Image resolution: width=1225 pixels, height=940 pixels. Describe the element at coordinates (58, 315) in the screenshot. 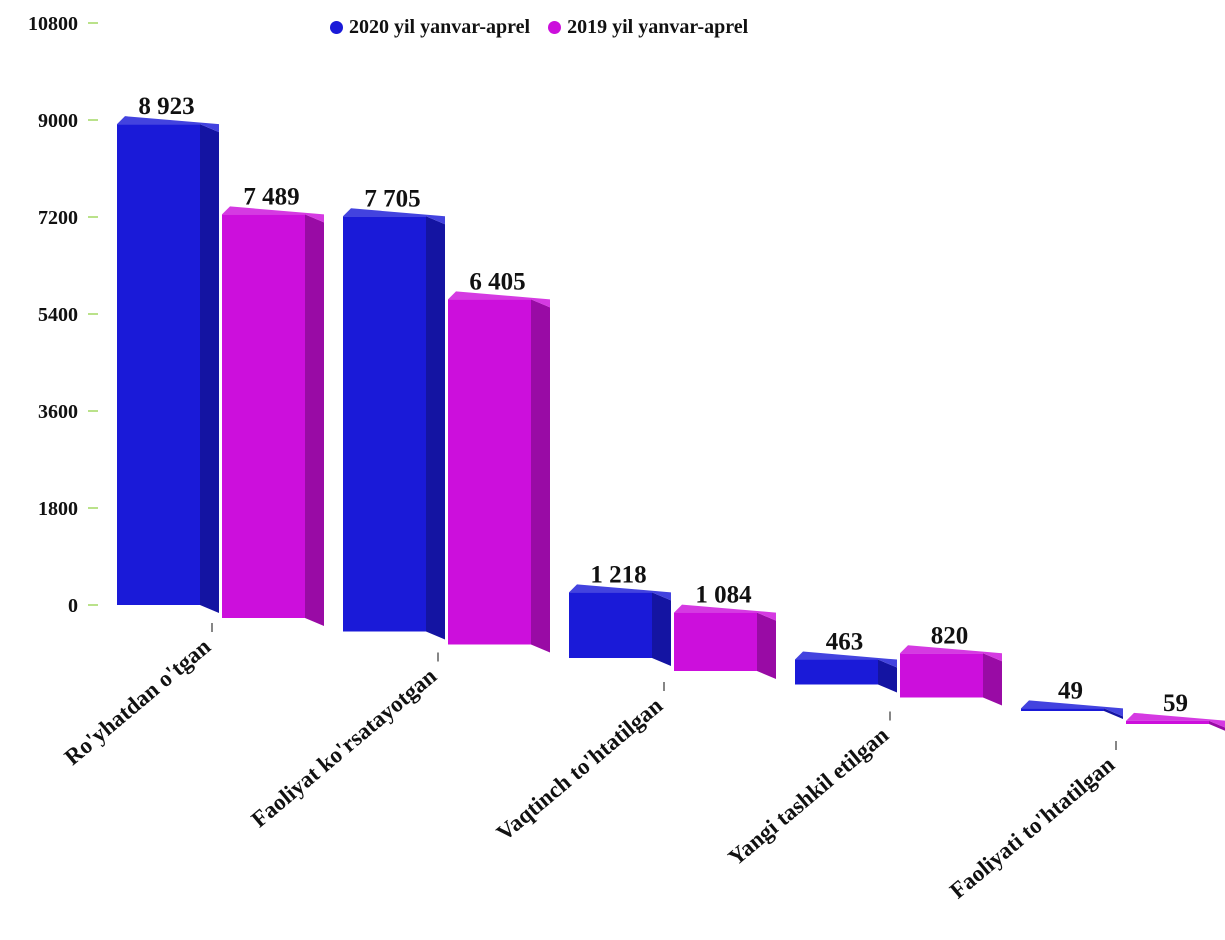

I see `y-tick-label: 5400` at that location.